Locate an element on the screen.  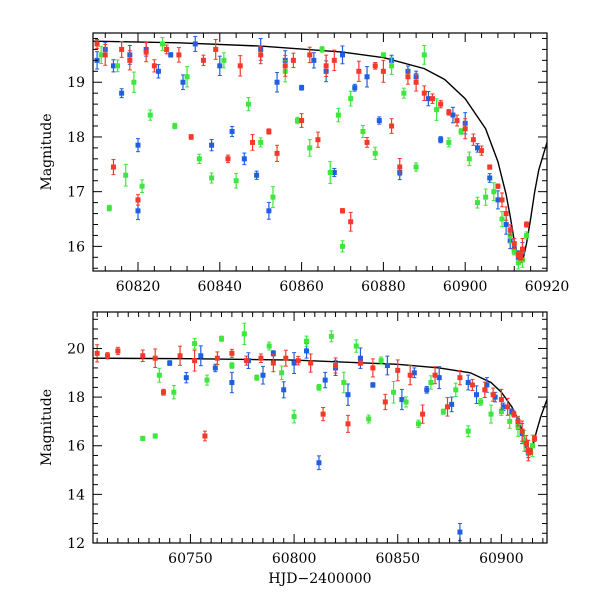
series-red is located at coordinates (316, 403).